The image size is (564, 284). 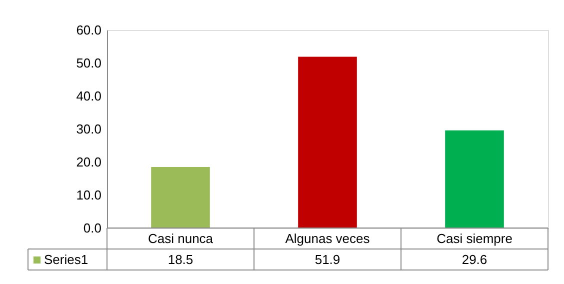 I want to click on data-label: 29.6, so click(x=475, y=259).